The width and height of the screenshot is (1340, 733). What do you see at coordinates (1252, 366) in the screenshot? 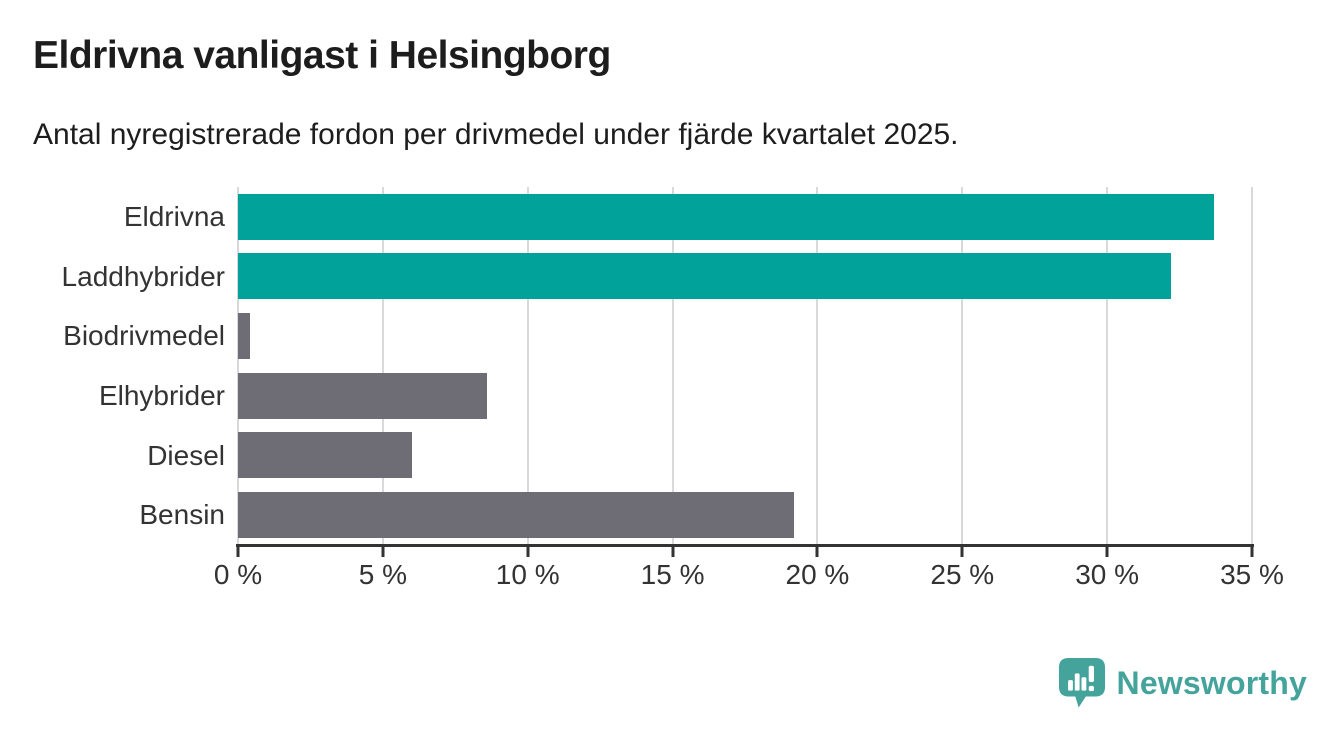
I see `gridline-35pct` at bounding box center [1252, 366].